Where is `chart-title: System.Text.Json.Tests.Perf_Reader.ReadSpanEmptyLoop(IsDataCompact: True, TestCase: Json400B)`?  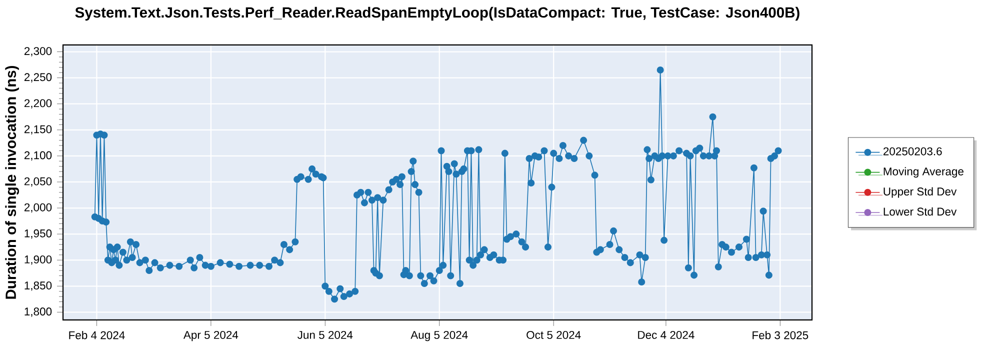 chart-title: System.Text.Json.Tests.Perf_Reader.ReadSpanEmptyLoop(IsDataCompact: True, TestCase: Json400B) is located at coordinates (437, 13).